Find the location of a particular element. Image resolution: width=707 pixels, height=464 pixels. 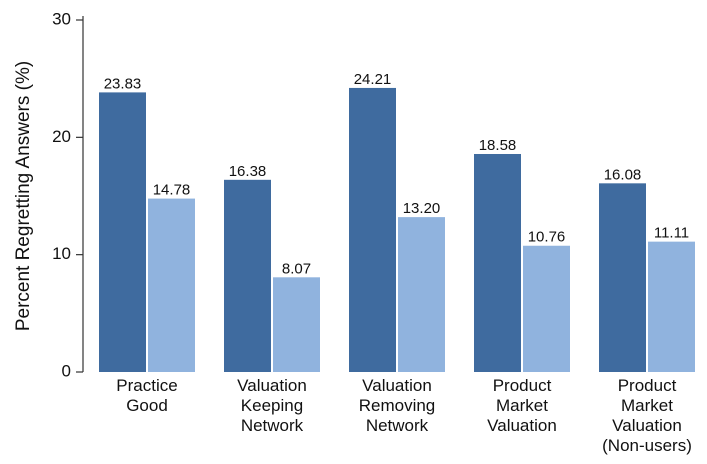

value-label: 16.38 is located at coordinates (248, 171).